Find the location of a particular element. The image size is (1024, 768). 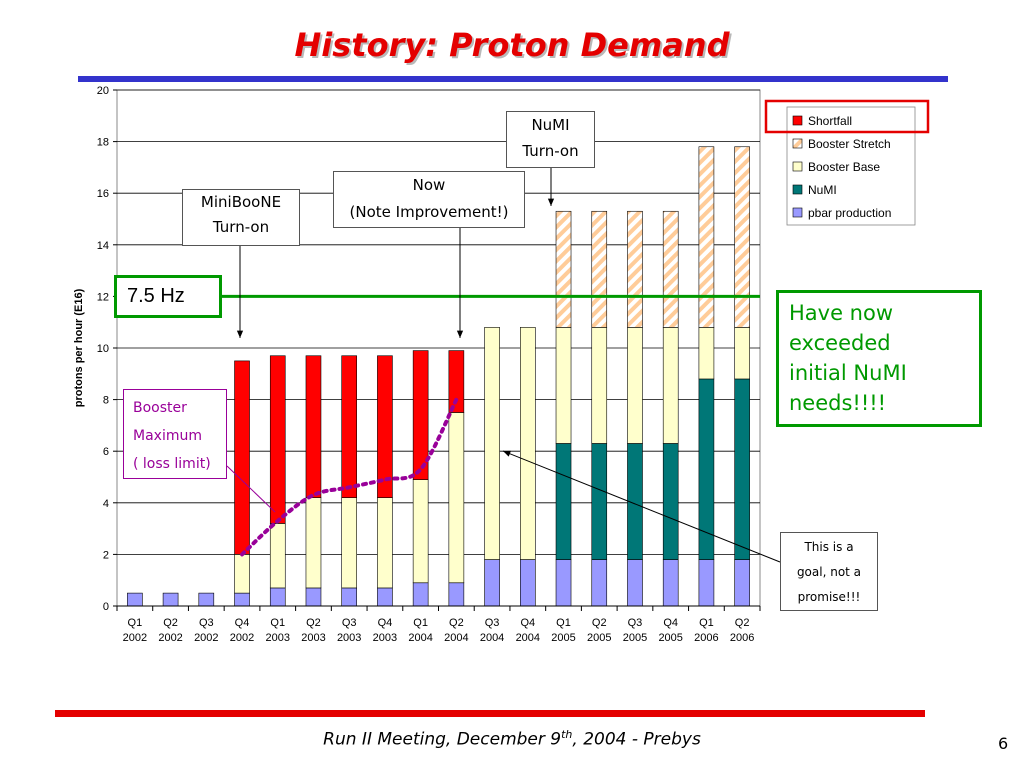

shortfall-highlight is located at coordinates (847, 116).